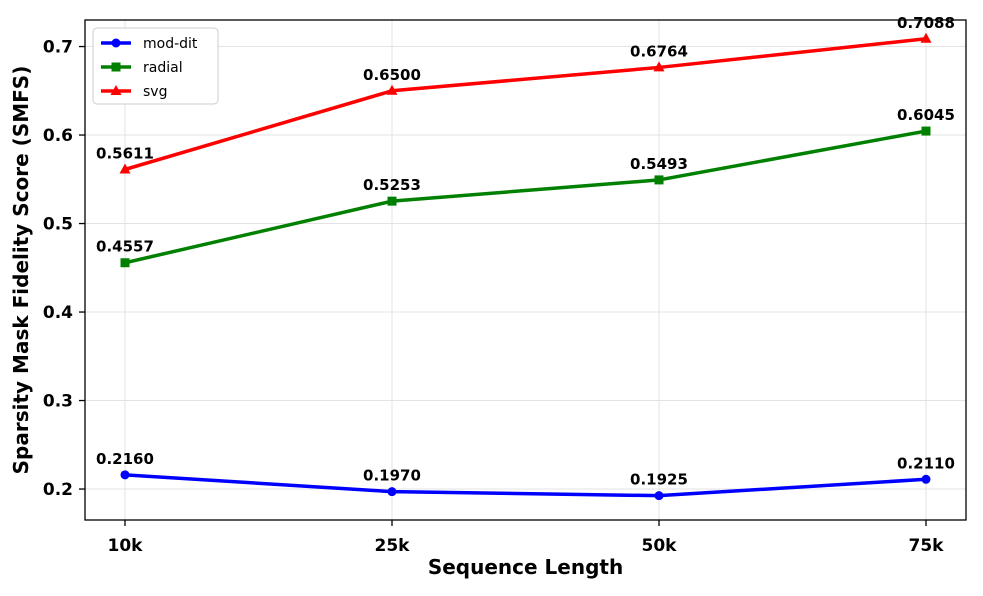  What do you see at coordinates (659, 51) in the screenshot?
I see `data-label: 0.6764` at bounding box center [659, 51].